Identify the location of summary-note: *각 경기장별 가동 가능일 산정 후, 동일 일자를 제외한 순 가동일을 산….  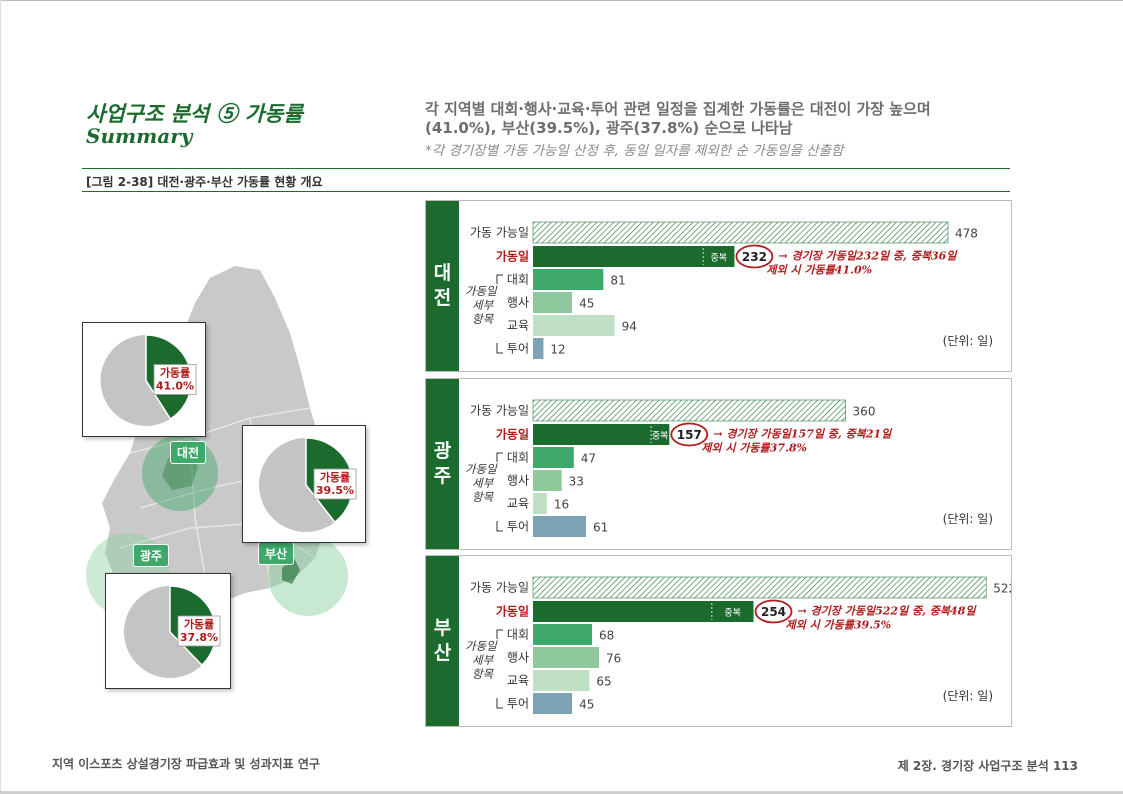
(634, 151).